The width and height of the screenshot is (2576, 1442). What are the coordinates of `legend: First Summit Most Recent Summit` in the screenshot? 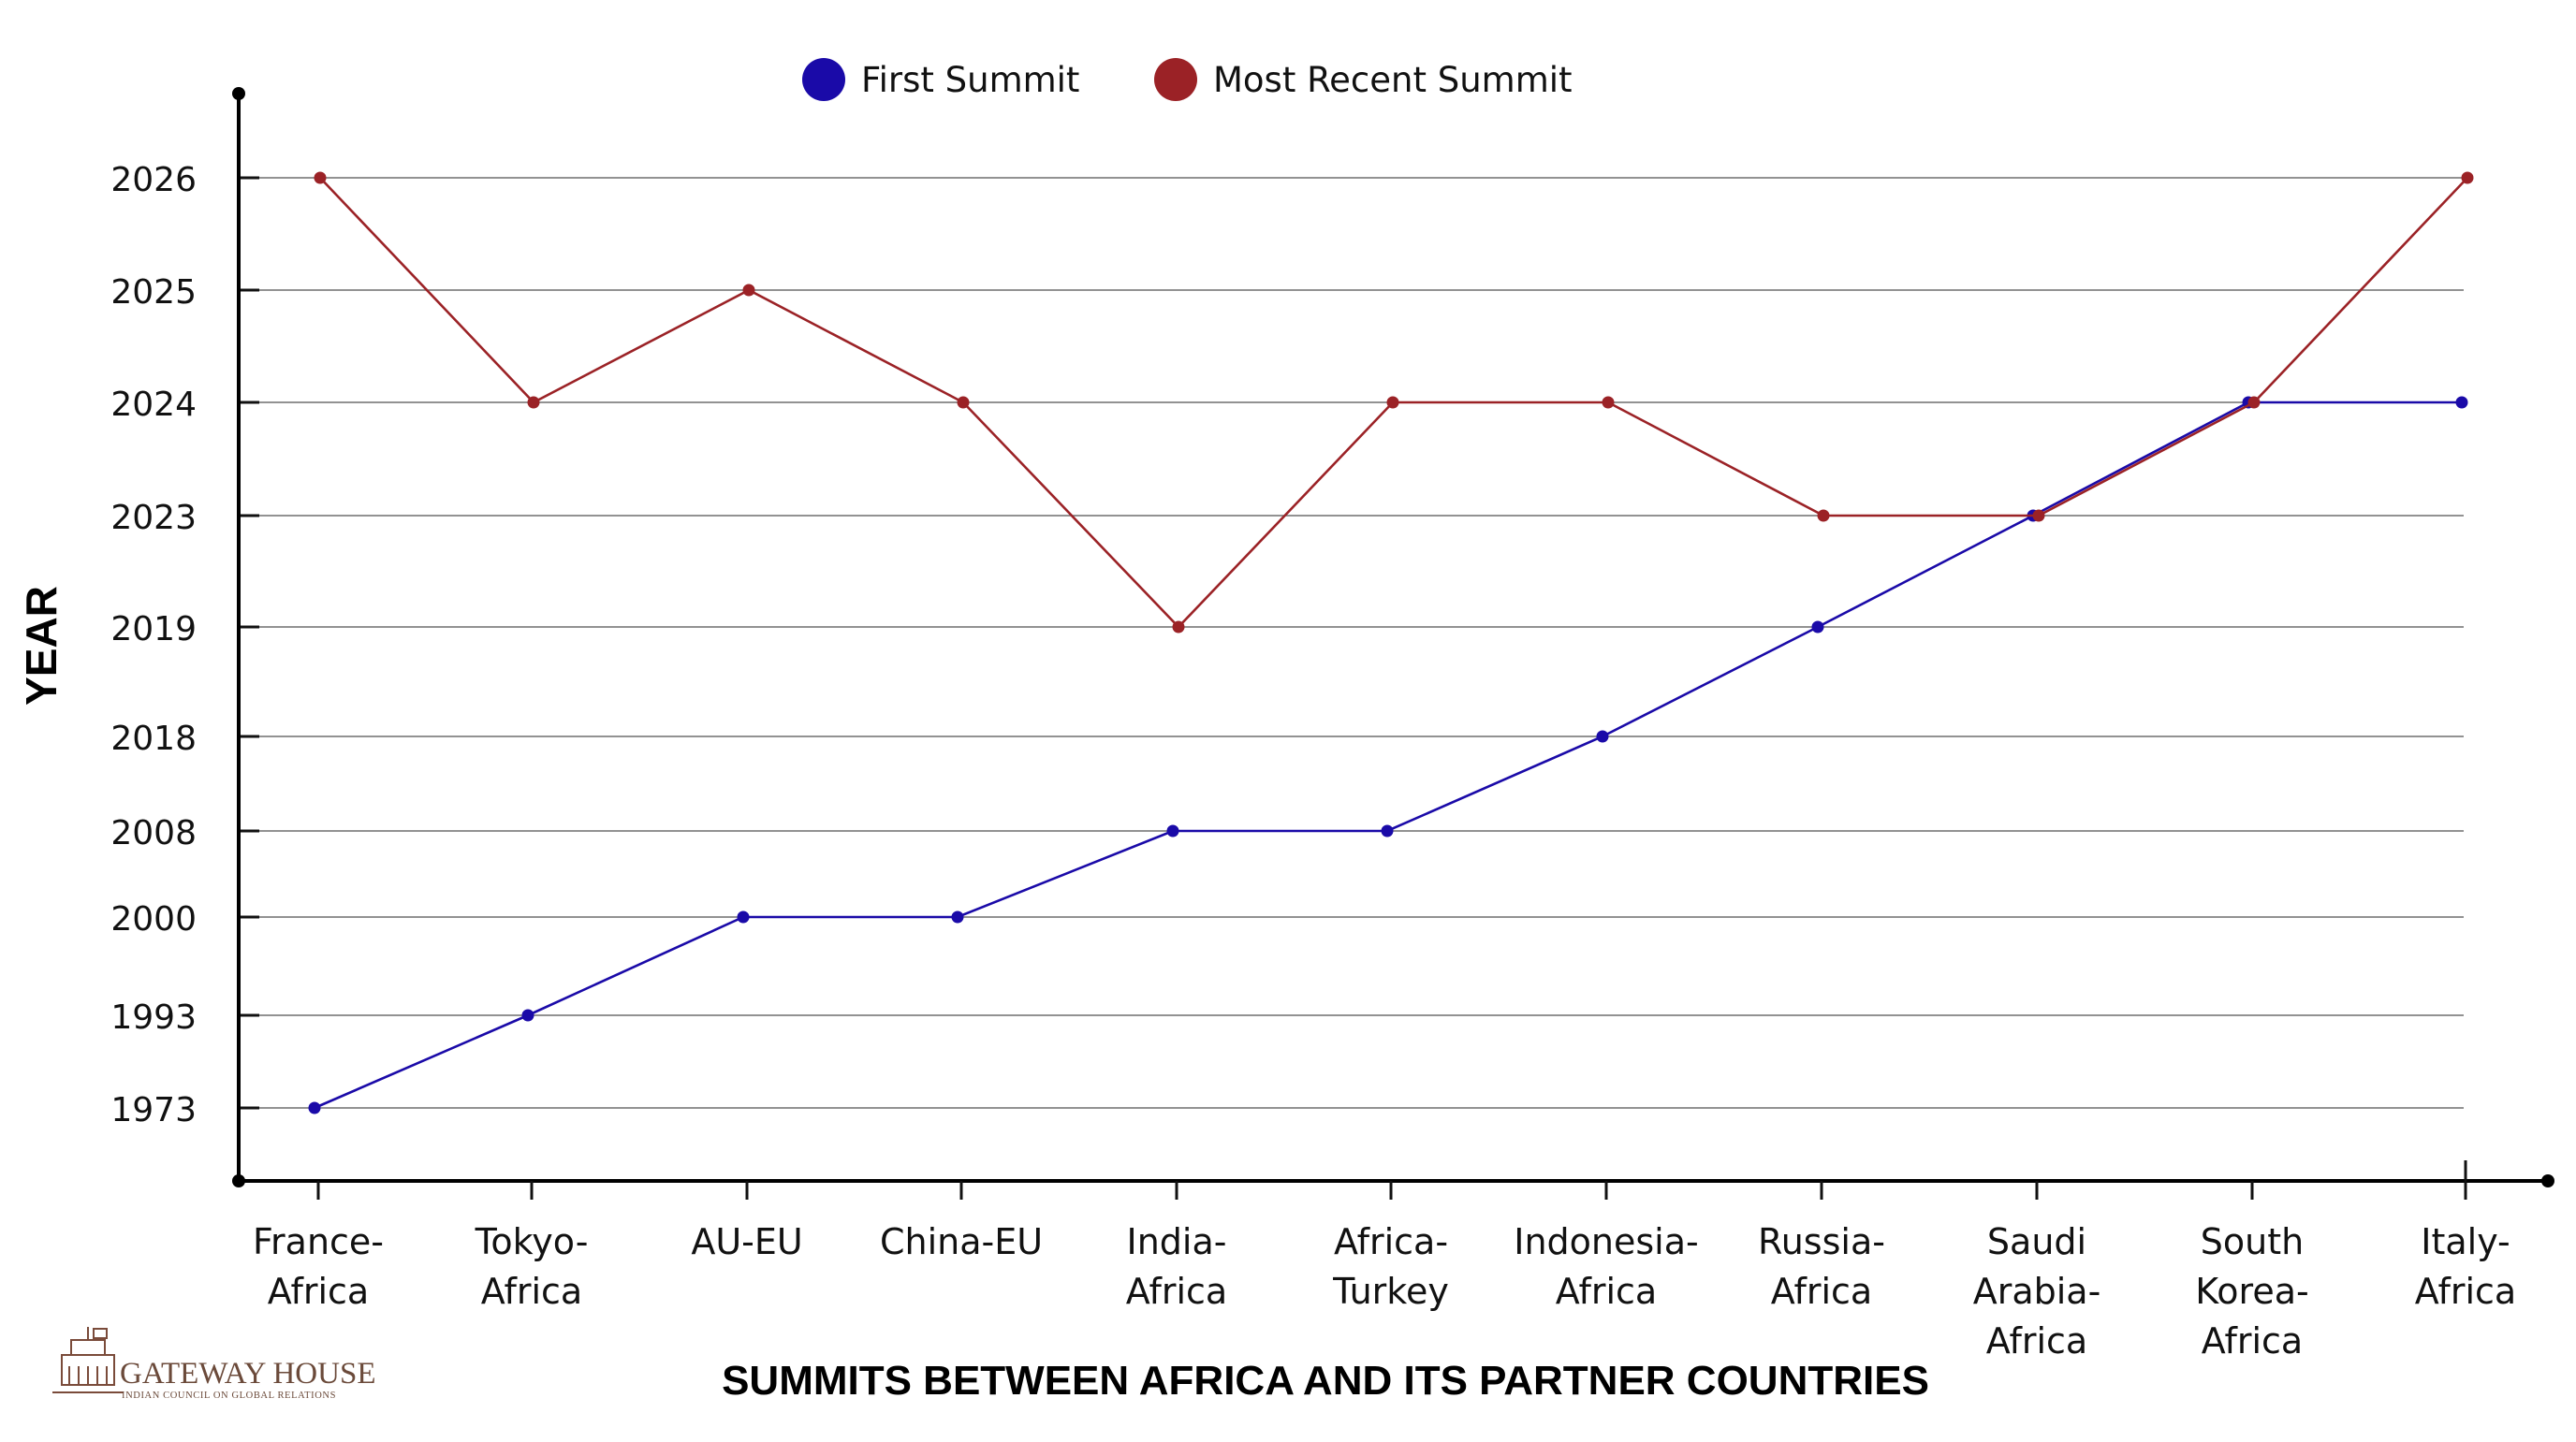 It's located at (1187, 79).